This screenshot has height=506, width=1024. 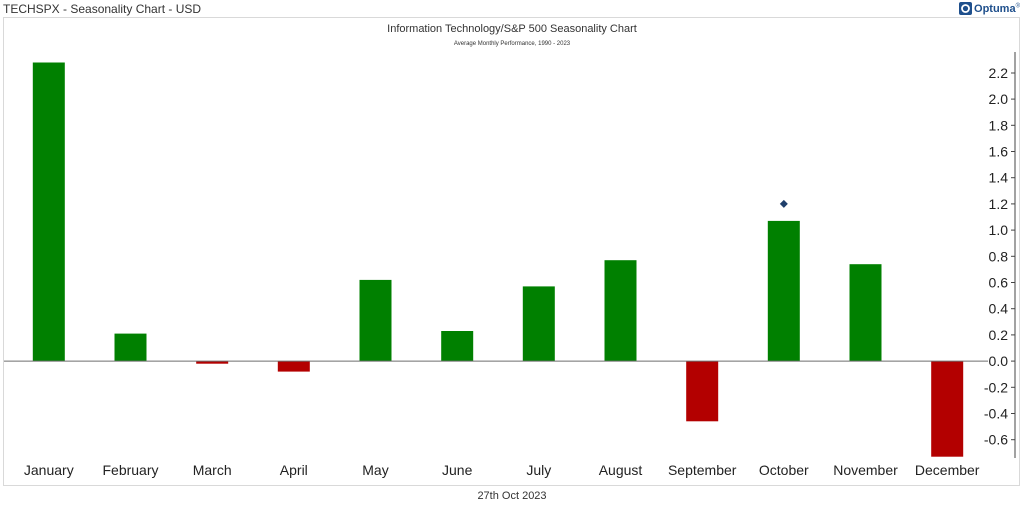 I want to click on bar-february, so click(x=130, y=347).